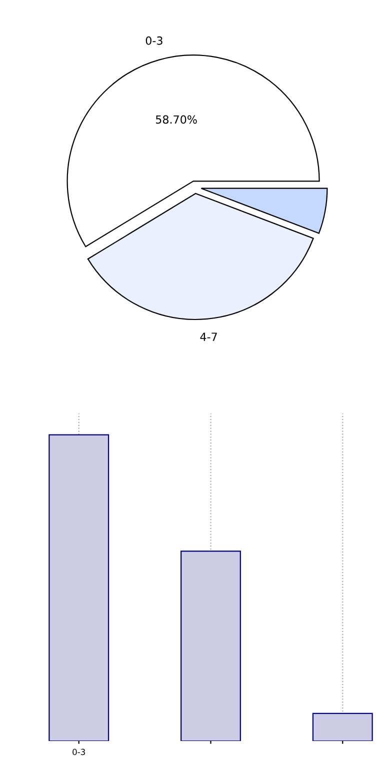  Describe the element at coordinates (154, 40) in the screenshot. I see `slice-label: 0-3` at that location.